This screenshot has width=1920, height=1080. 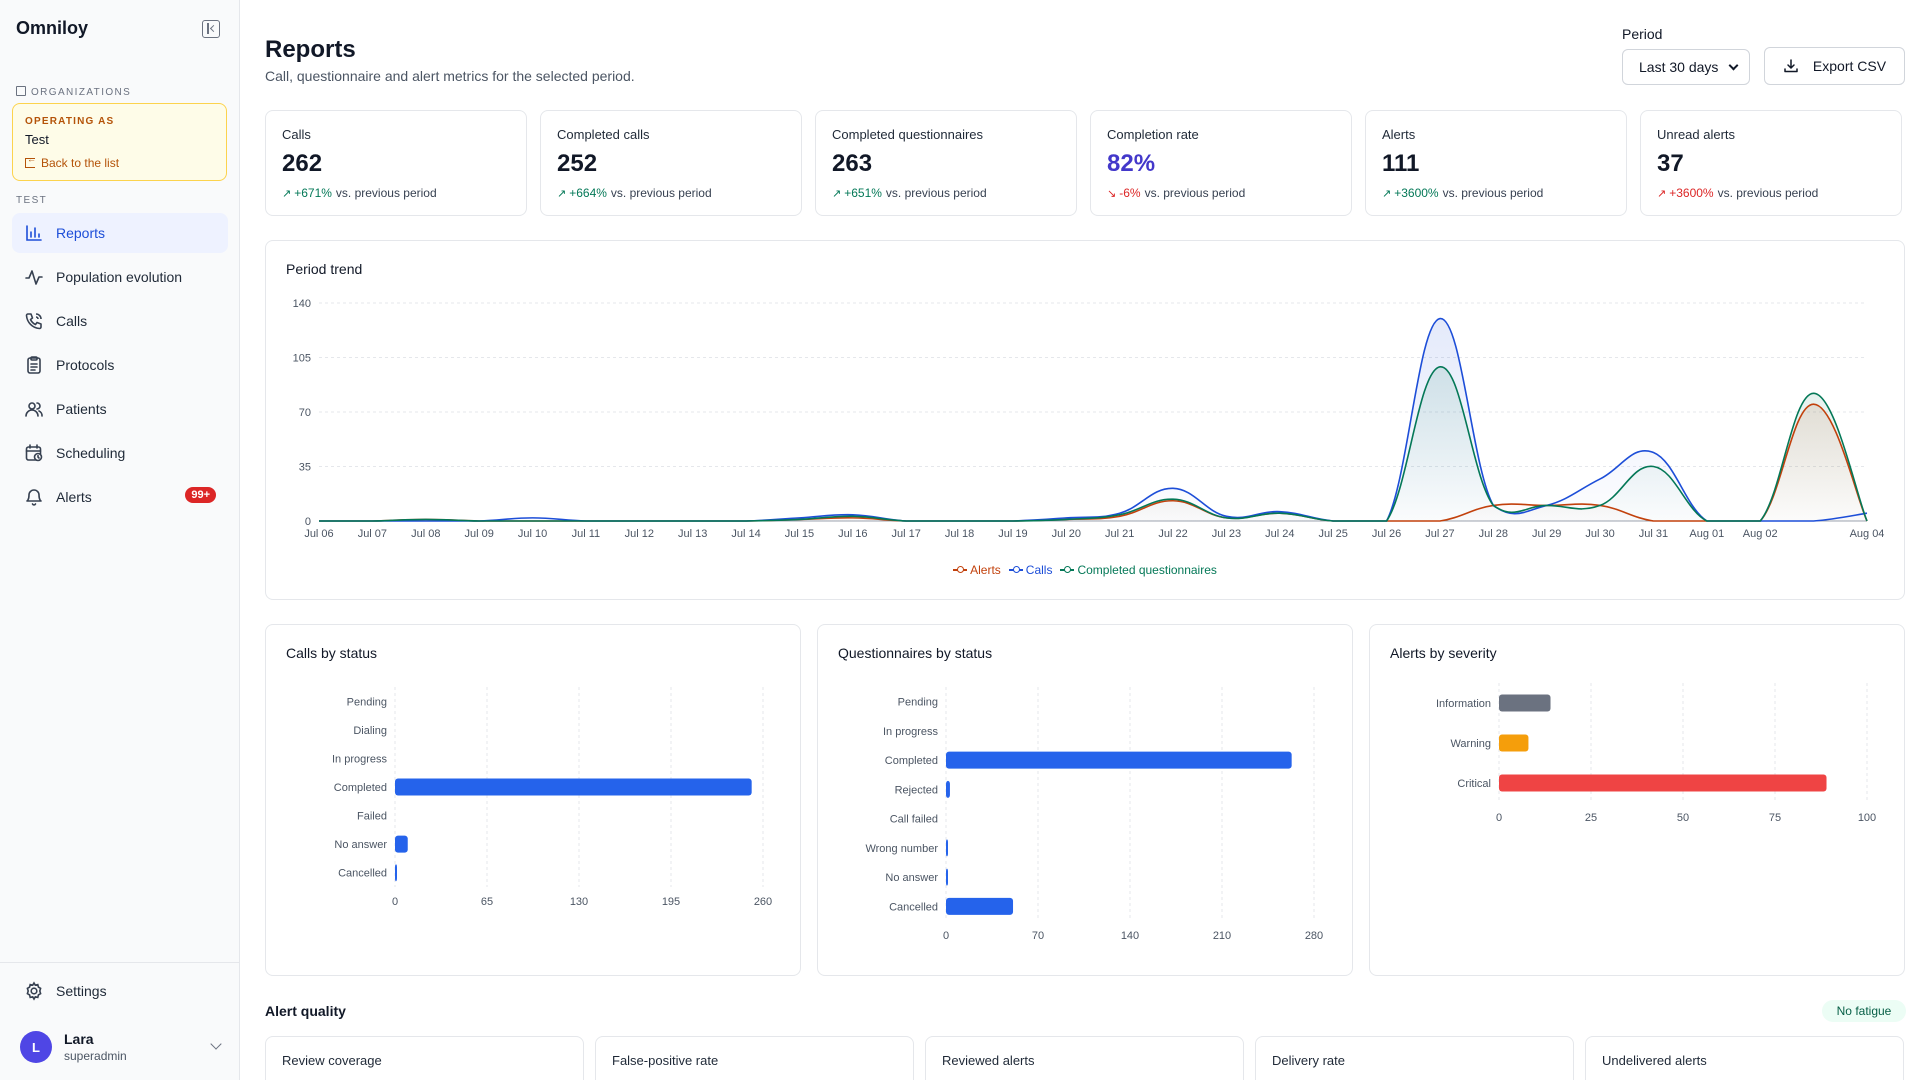 What do you see at coordinates (120, 1012) in the screenshot?
I see `sidebar-footer: Settings L Lara superadmin` at bounding box center [120, 1012].